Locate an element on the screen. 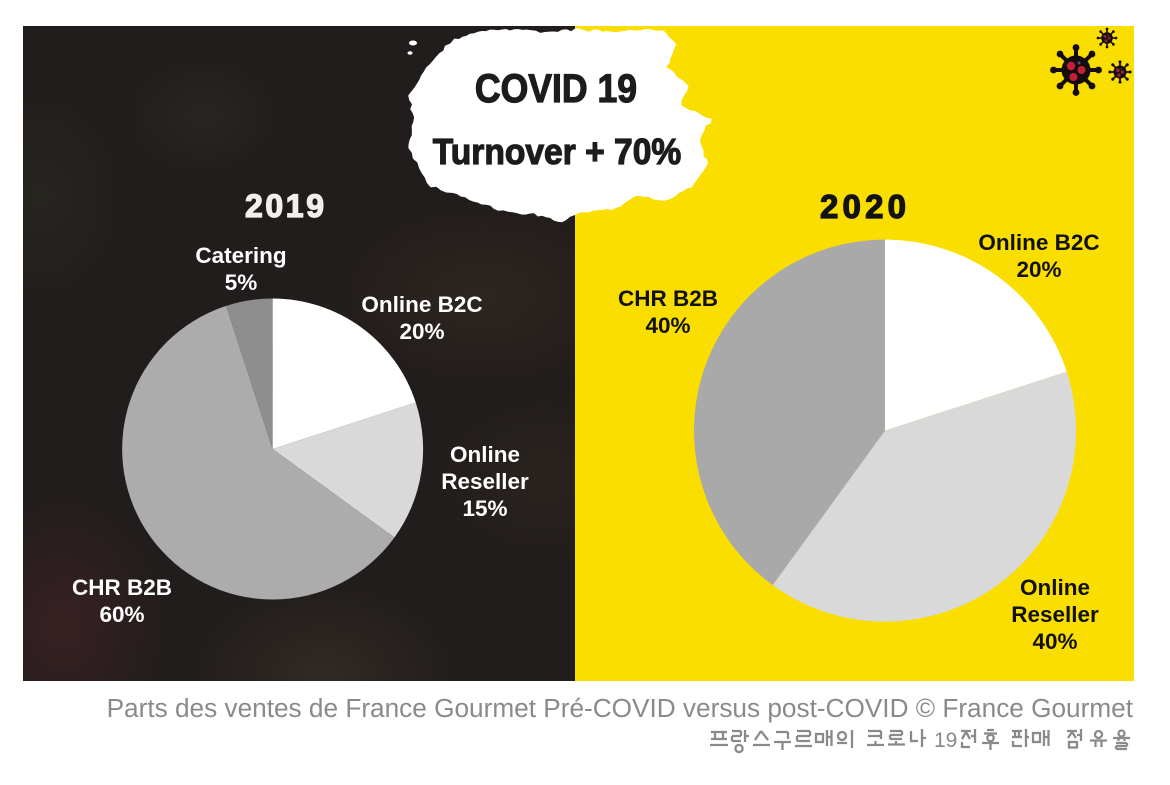  svg-text: 19 is located at coordinates (945, 740).